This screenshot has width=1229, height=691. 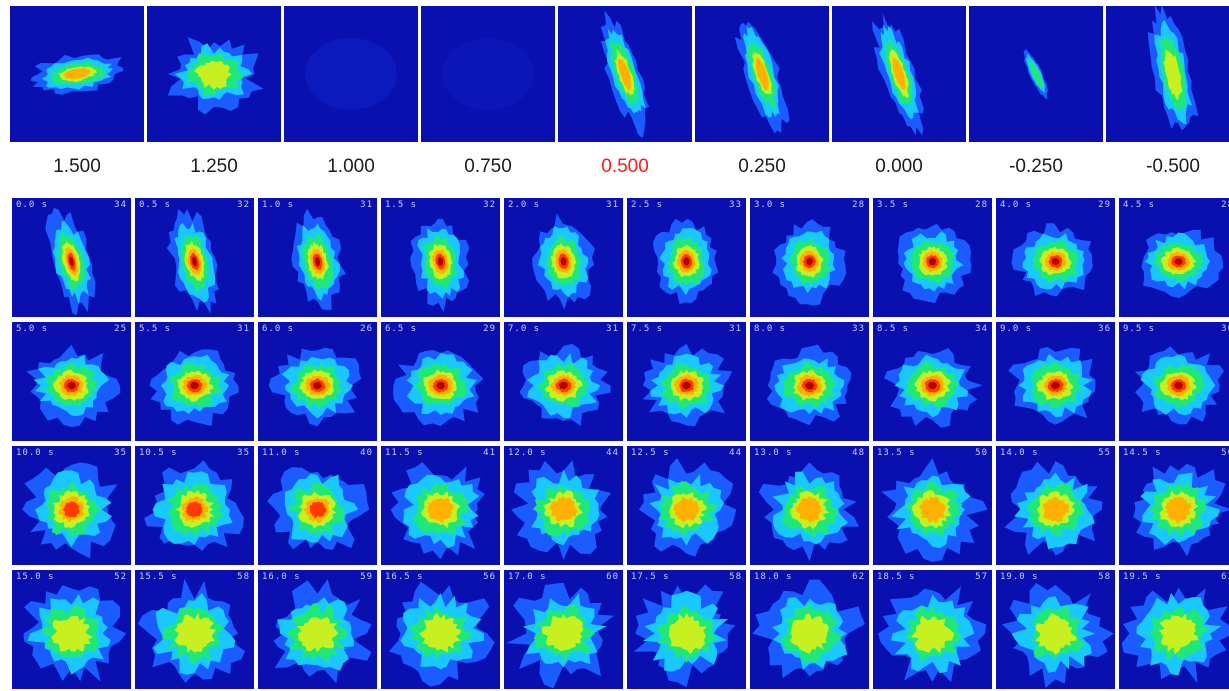 I want to click on time-label: 13.5 s, so click(x=896, y=453).